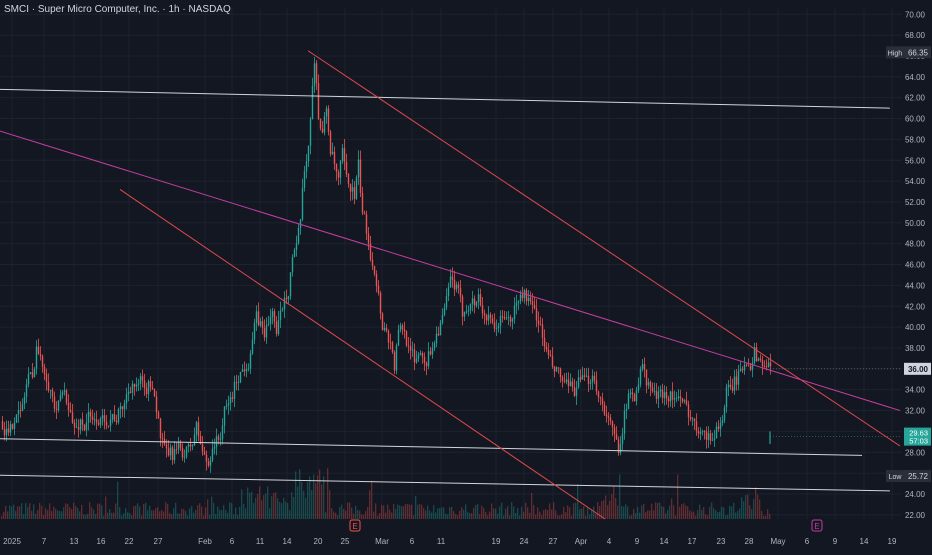 The image size is (932, 555). What do you see at coordinates (915, 285) in the screenshot?
I see `y-tick-label: 44.00` at bounding box center [915, 285].